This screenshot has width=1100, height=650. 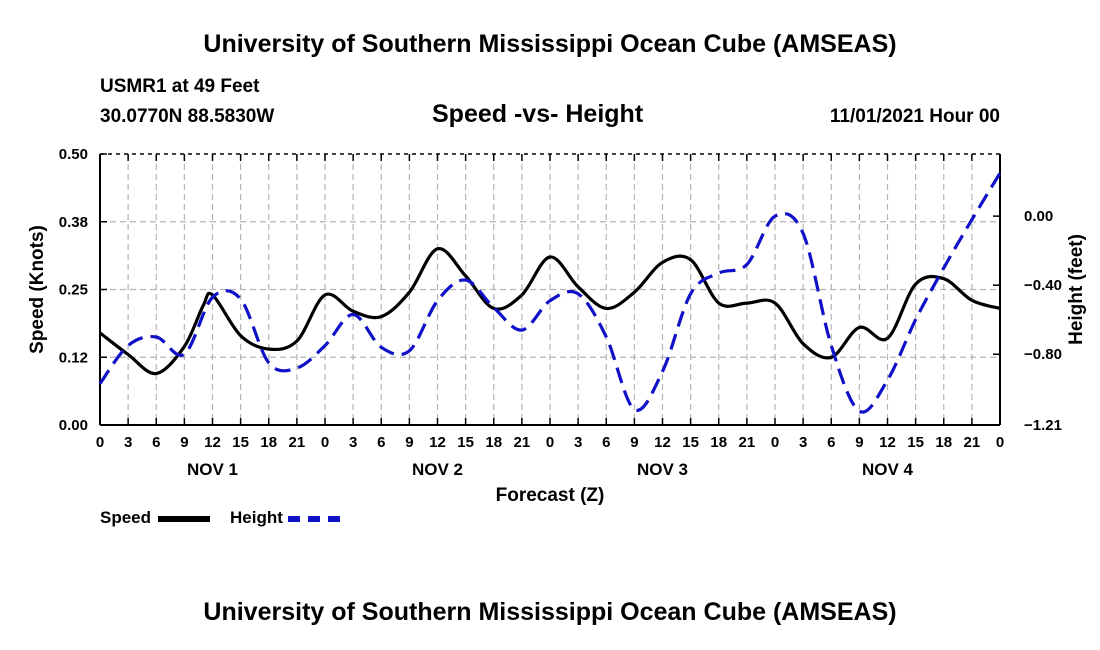 I want to click on y-right-axis-title: Height (feet), so click(x=1076, y=289).